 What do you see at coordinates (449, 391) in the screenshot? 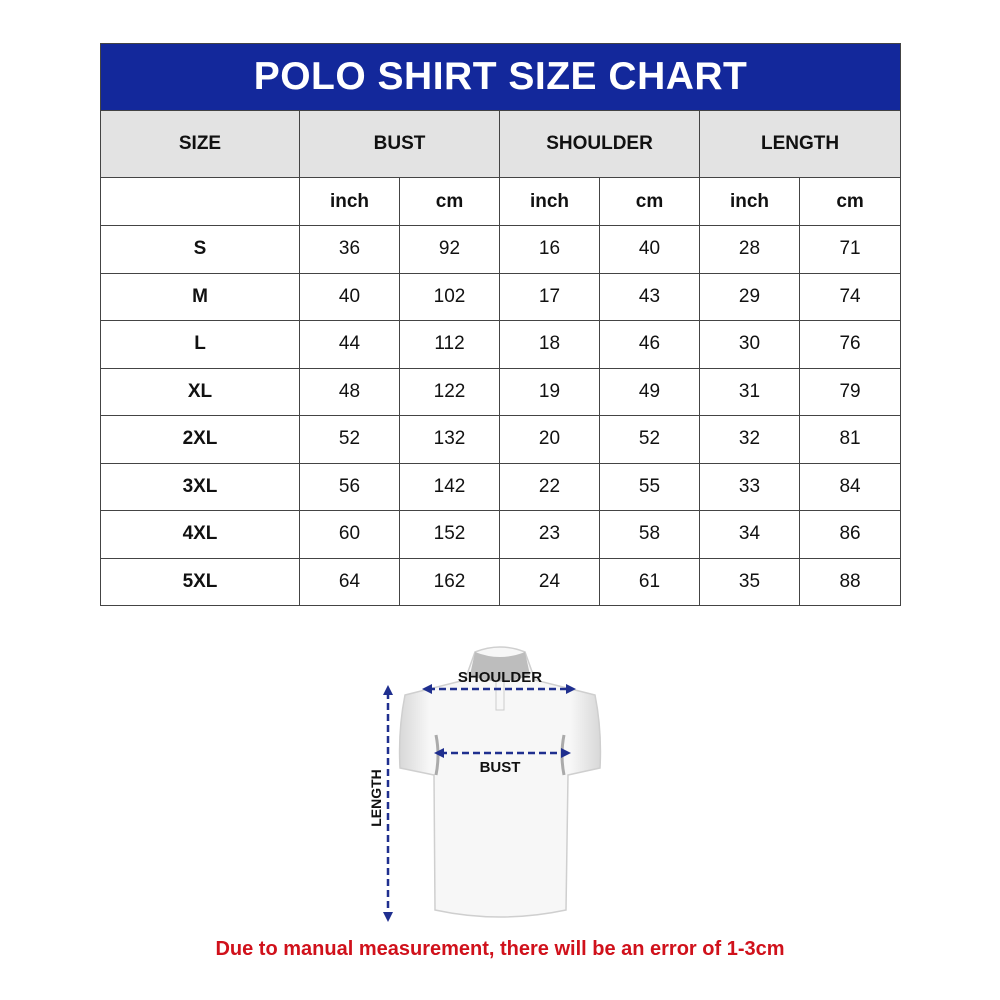
I see `measurement-cell: 122` at bounding box center [449, 391].